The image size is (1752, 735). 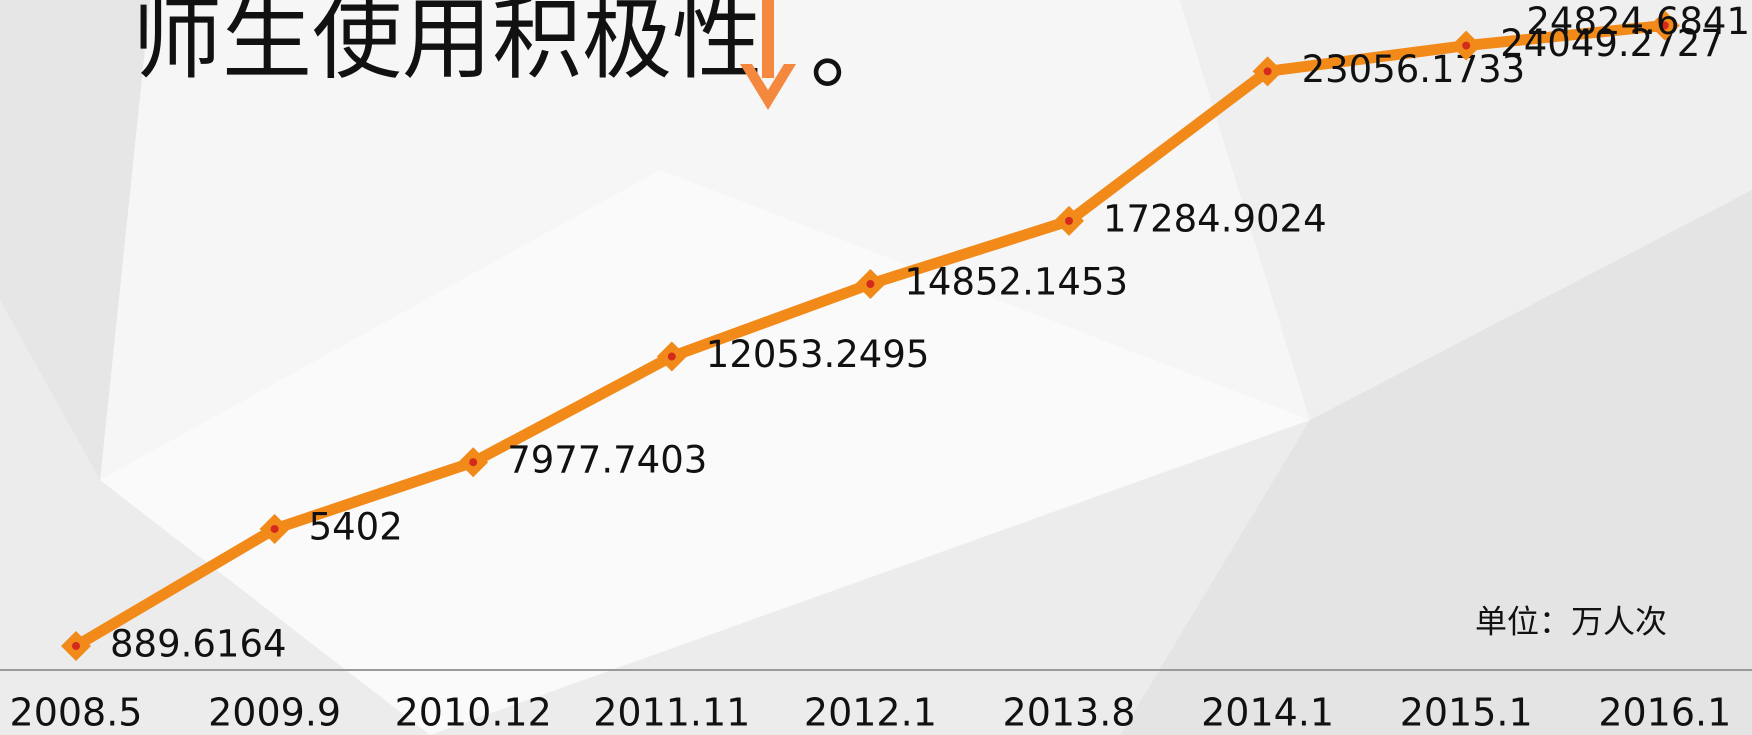 I want to click on data-label: 17284.9024, so click(x=1215, y=218).